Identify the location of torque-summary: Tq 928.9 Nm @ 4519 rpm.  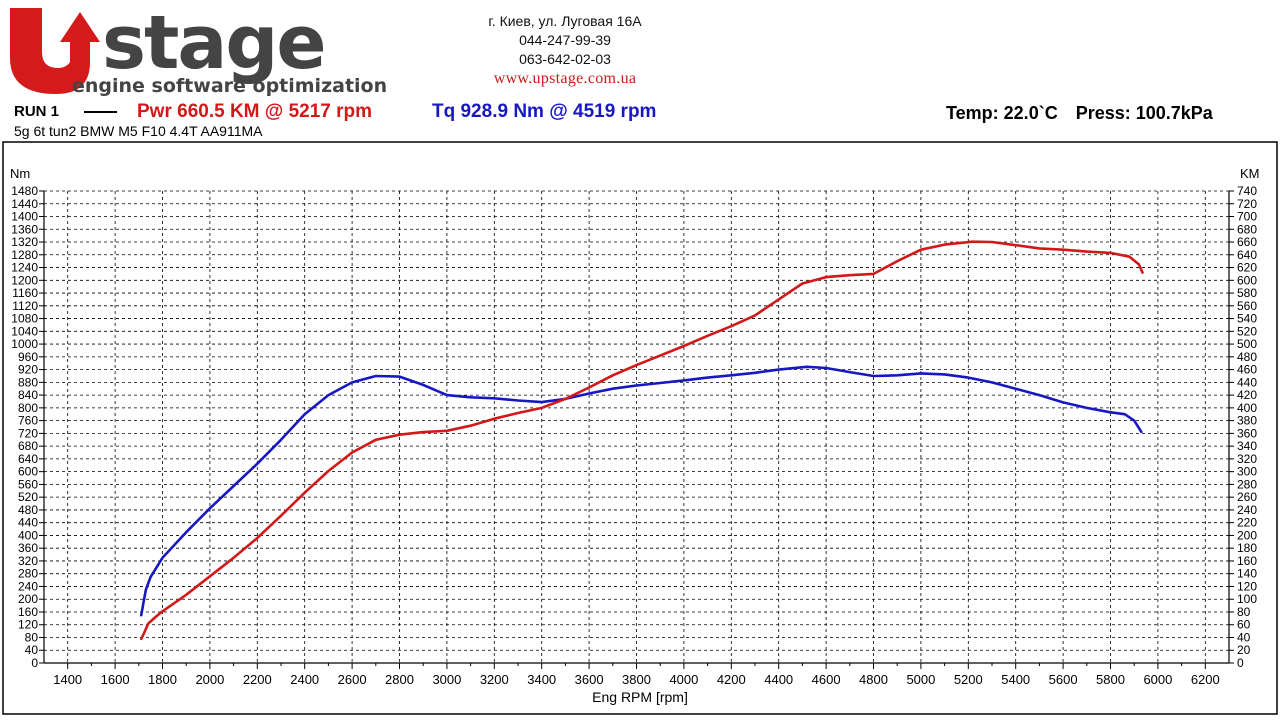
(544, 111).